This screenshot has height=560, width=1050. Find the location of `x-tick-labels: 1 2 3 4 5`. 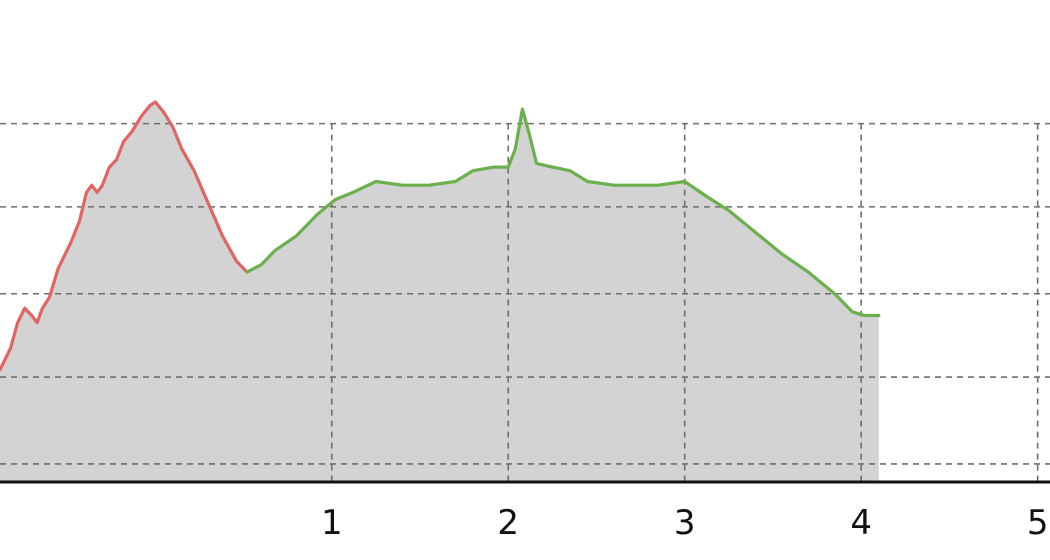

x-tick-labels: 1 2 3 4 5 is located at coordinates (685, 523).